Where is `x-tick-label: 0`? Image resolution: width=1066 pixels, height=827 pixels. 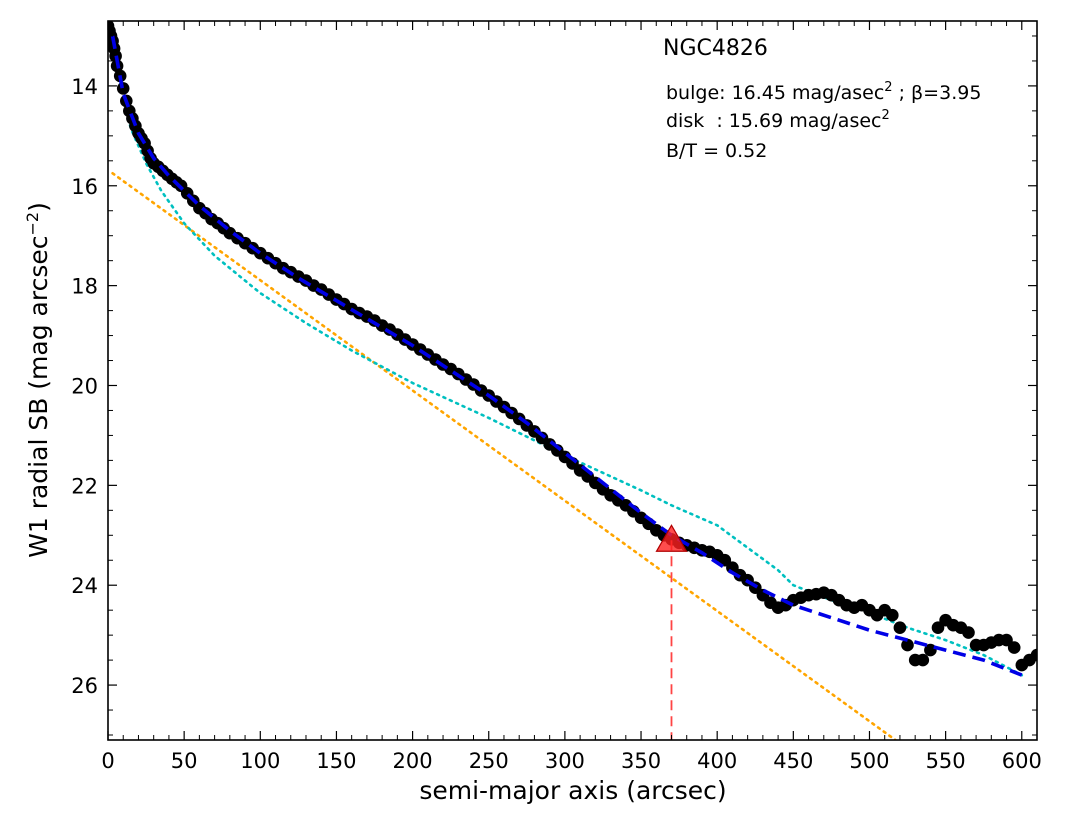
x-tick-label: 0 is located at coordinates (107, 761).